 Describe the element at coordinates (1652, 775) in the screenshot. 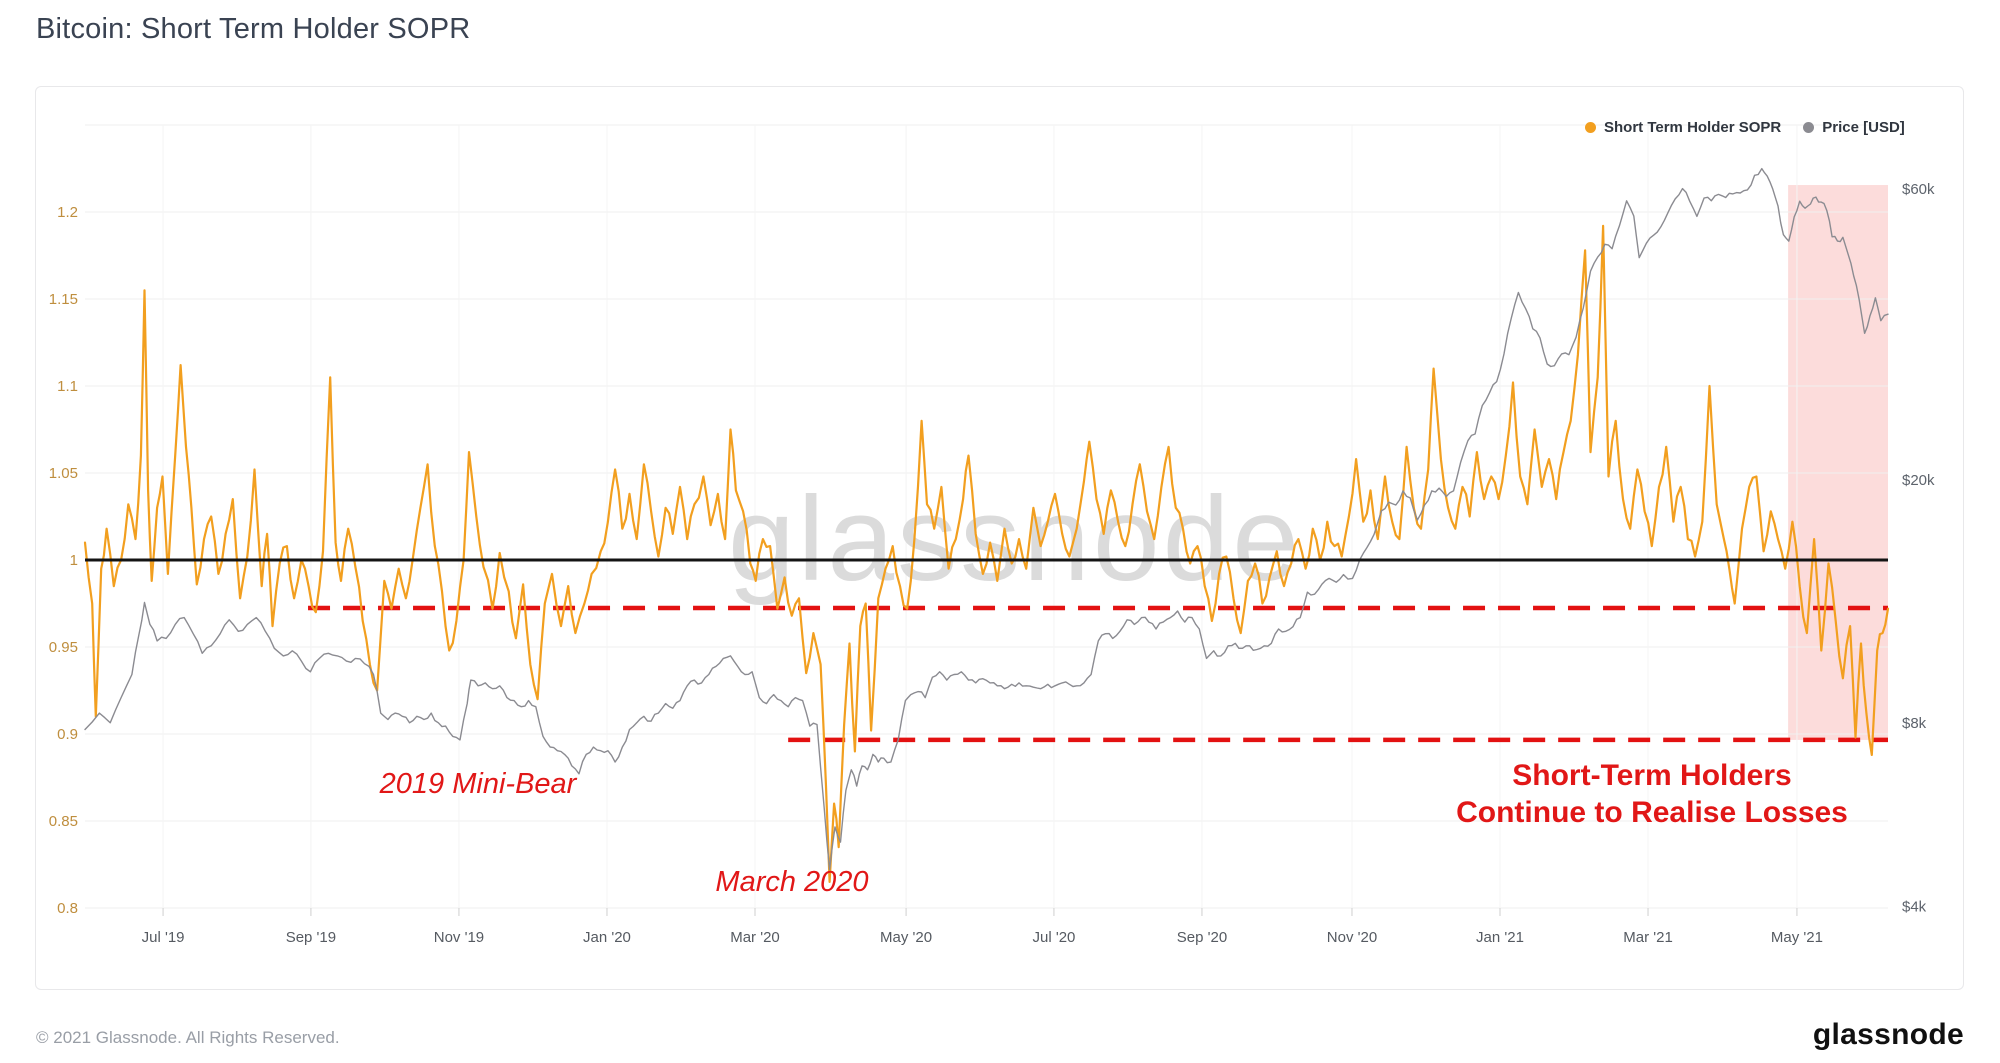

I see `annotation-sth-losses-line1: Short-Term Holders` at that location.